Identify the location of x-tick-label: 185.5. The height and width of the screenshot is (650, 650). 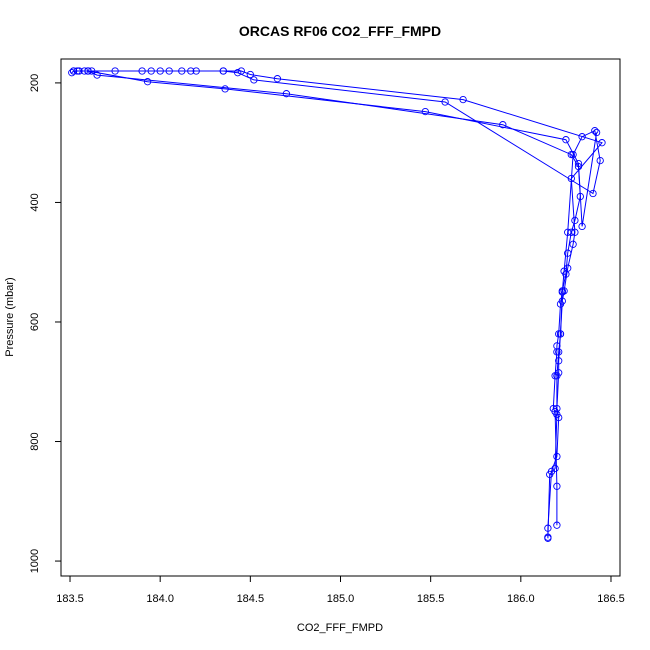
(431, 599).